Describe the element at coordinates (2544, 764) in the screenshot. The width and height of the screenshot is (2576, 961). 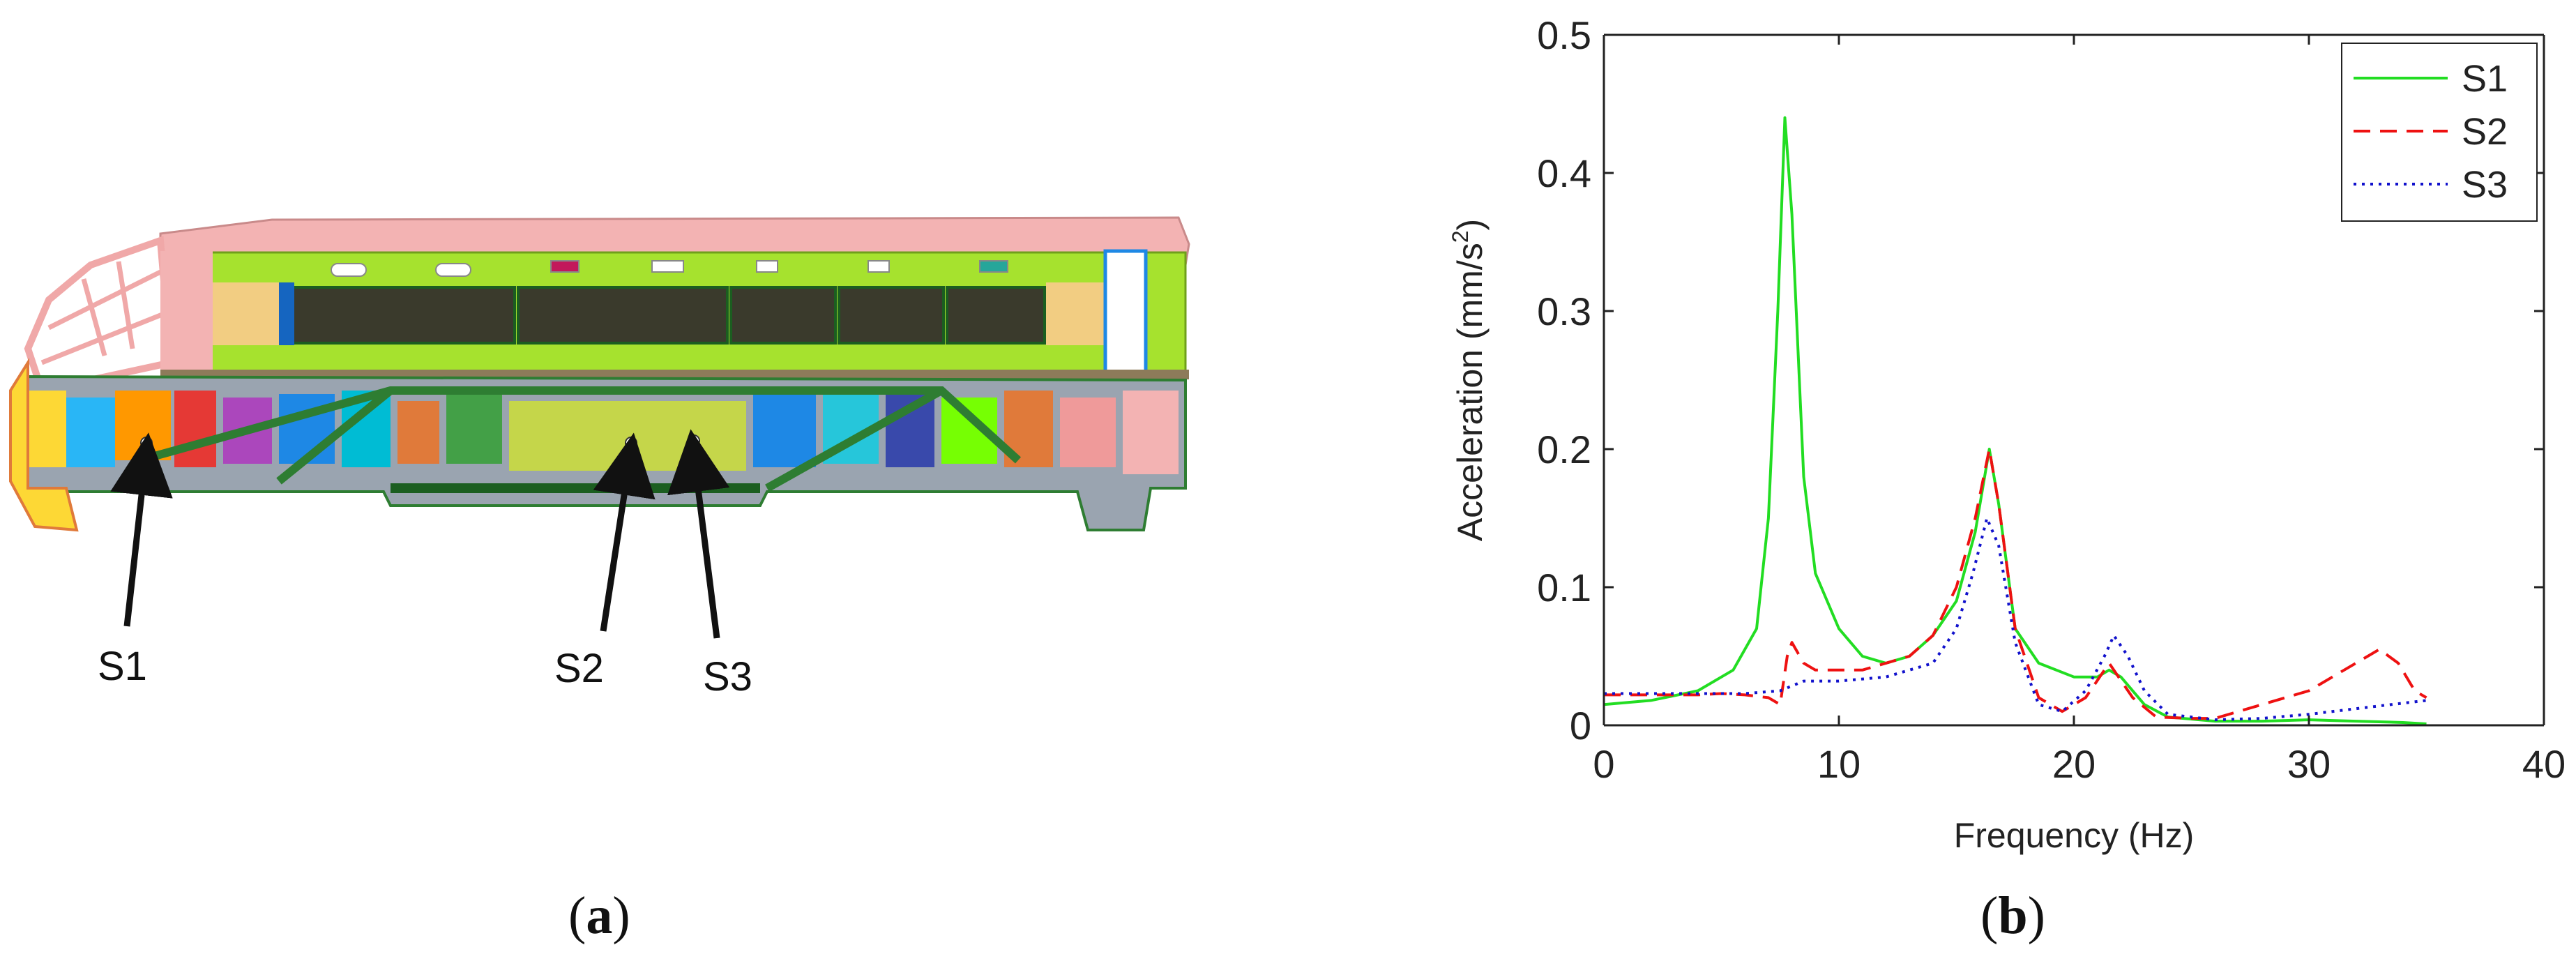
I see `x-tick-label: 40` at that location.